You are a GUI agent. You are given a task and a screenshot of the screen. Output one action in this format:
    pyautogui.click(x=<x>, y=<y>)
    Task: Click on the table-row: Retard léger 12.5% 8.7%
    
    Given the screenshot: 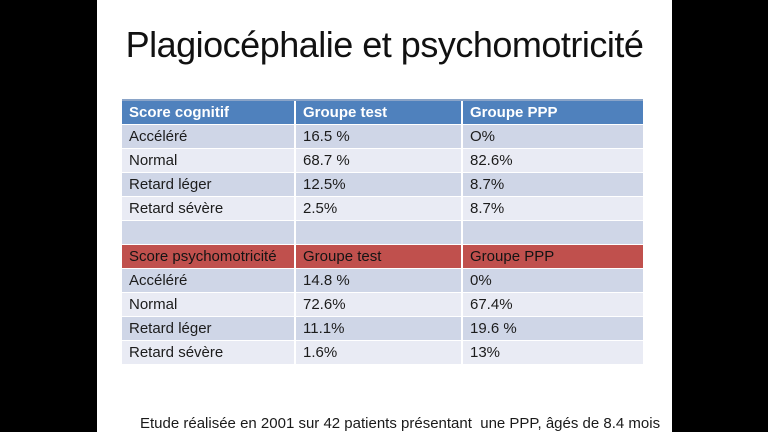 What is the action you would take?
    pyautogui.click(x=382, y=184)
    